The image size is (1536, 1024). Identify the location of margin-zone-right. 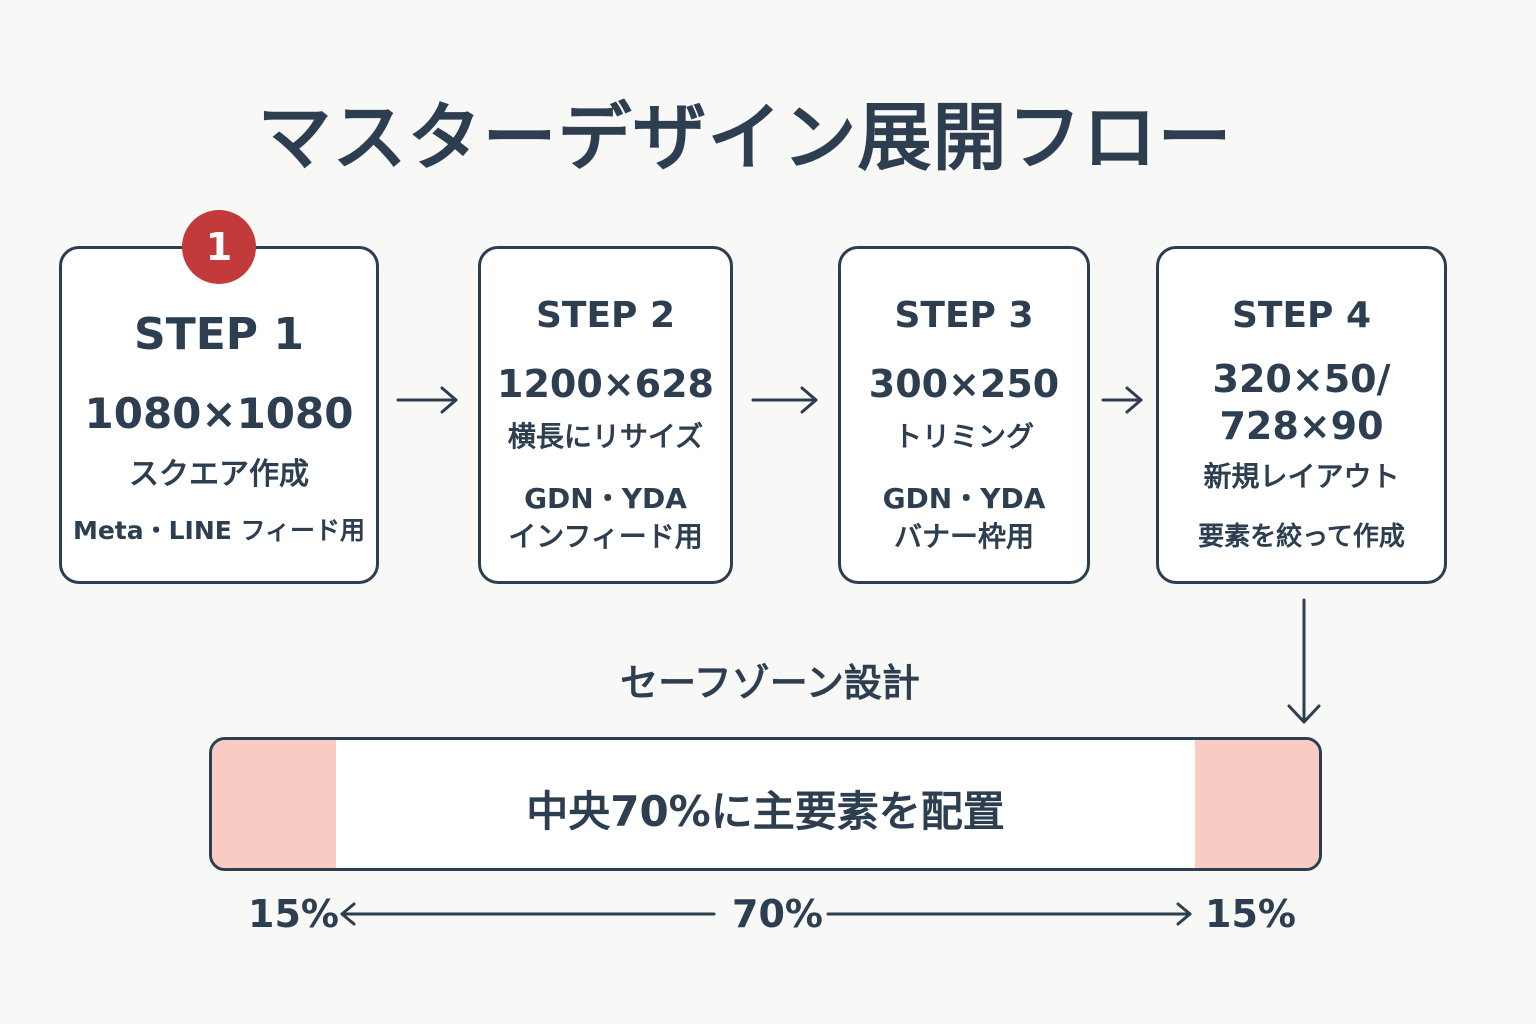
(1257, 804).